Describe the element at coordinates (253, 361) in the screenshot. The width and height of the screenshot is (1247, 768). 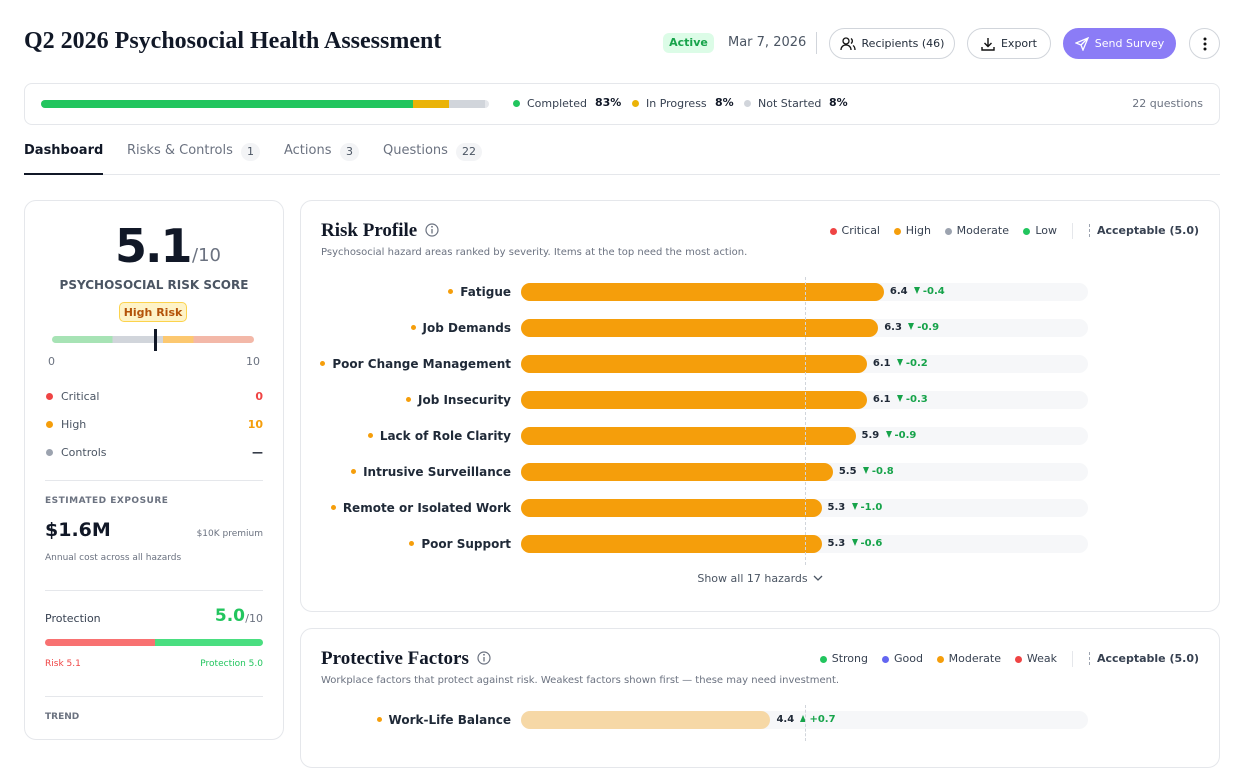
I see `scale-max-label: 10` at that location.